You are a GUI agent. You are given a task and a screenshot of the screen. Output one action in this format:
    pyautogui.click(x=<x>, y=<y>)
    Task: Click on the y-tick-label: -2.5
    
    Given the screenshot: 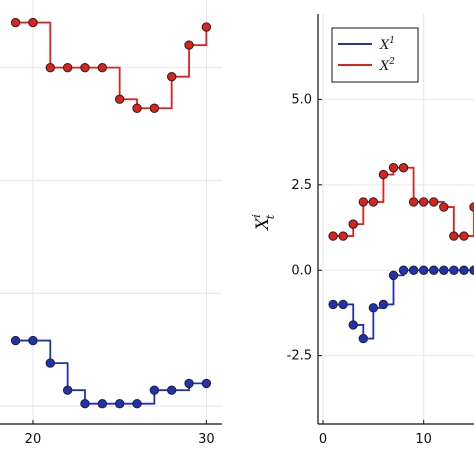 What is the action you would take?
    pyautogui.click(x=299, y=356)
    